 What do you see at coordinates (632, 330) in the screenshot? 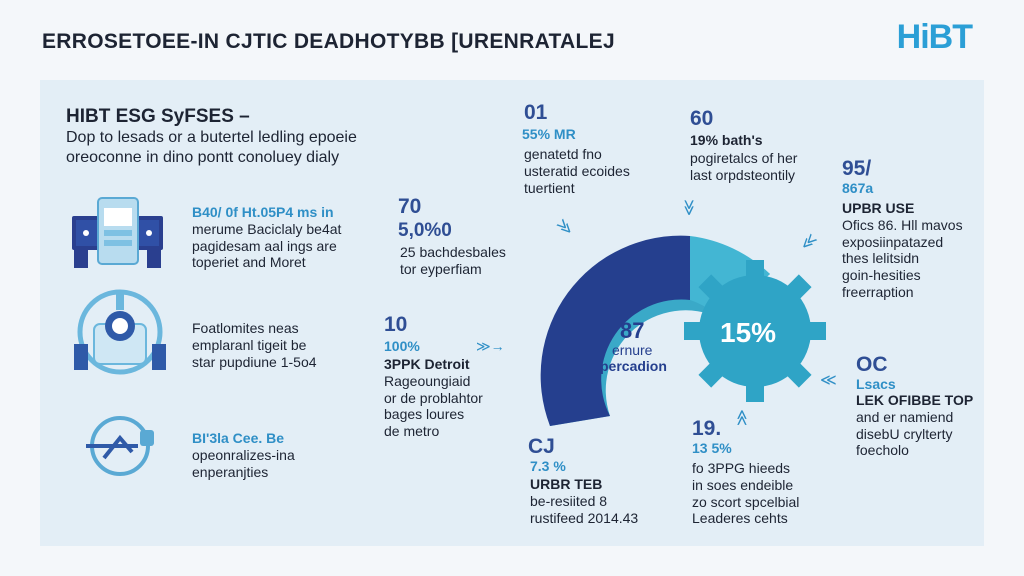
I see `center-number: 87` at bounding box center [632, 330].